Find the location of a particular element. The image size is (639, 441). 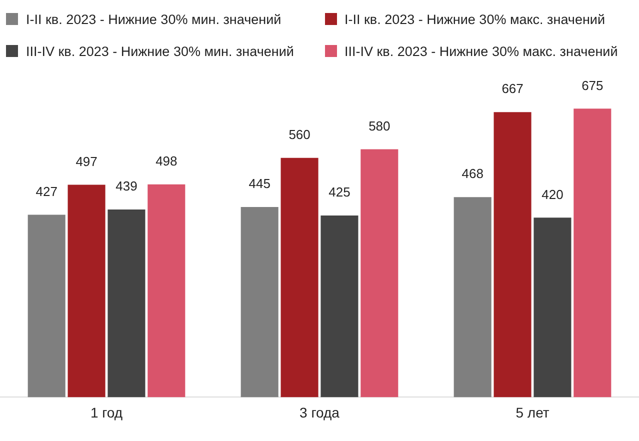

data-label: 445 is located at coordinates (259, 184).